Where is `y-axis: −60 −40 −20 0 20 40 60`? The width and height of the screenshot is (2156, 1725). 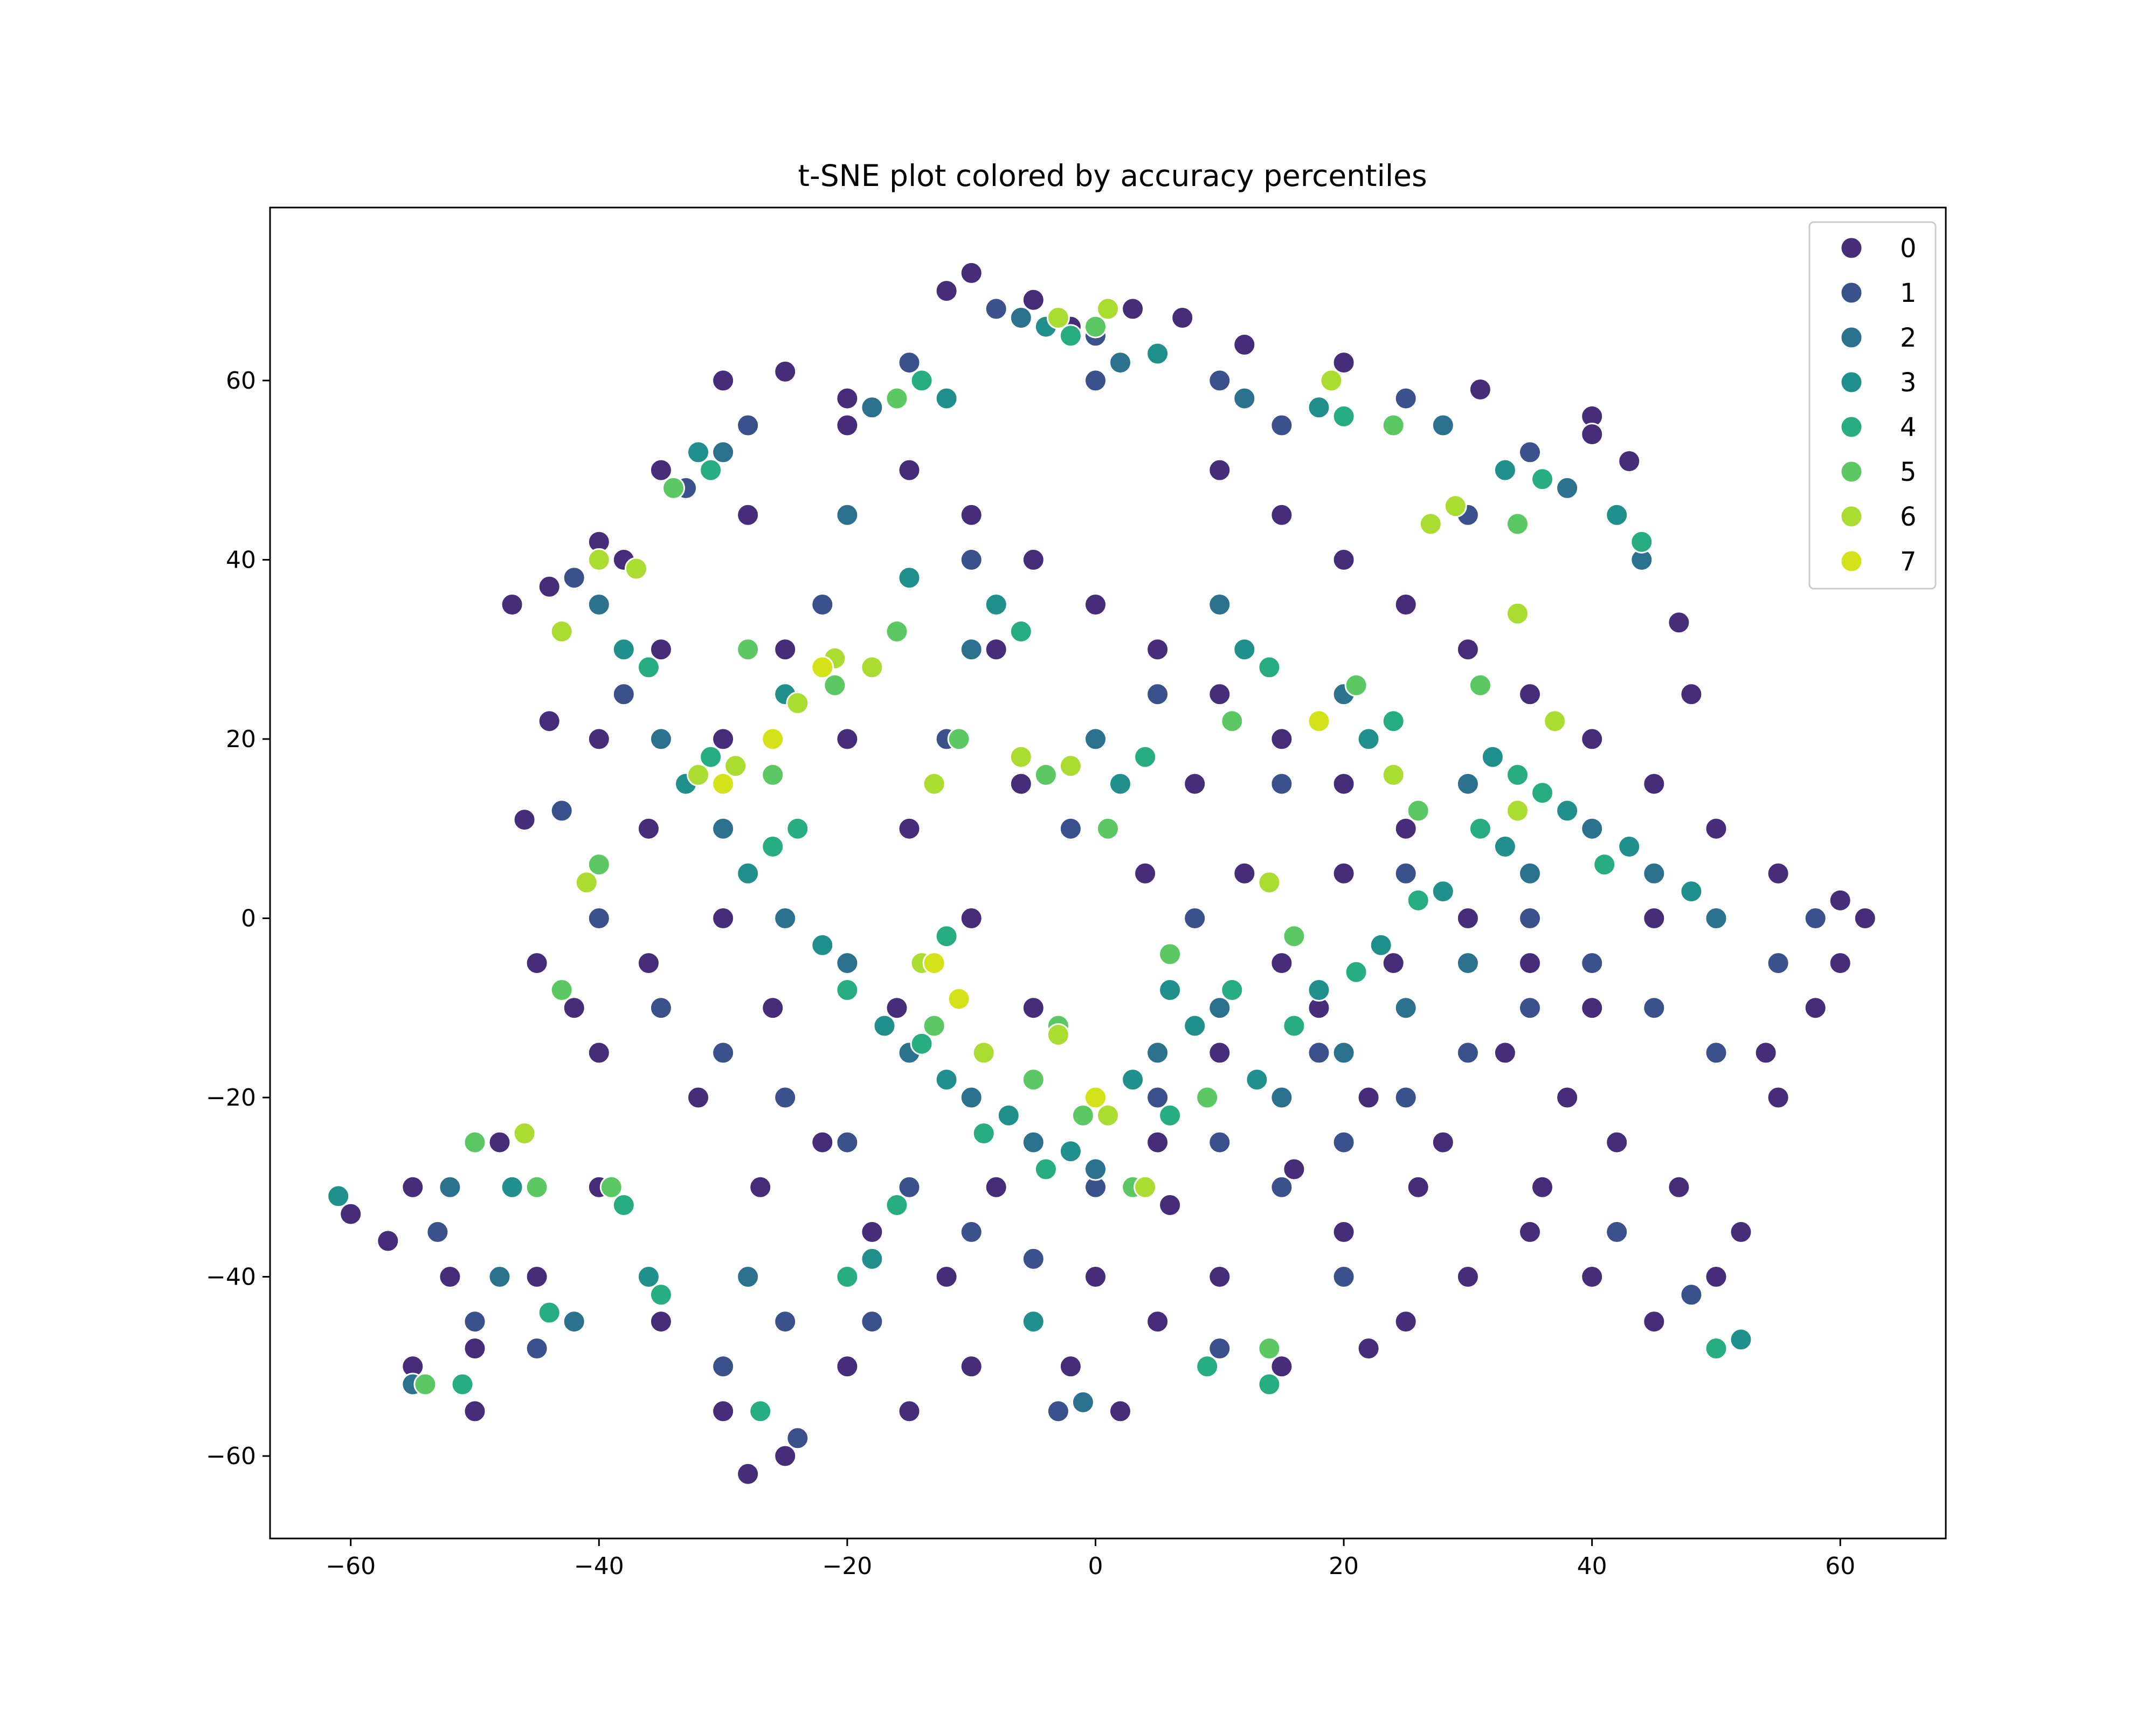
y-axis: −60 −40 −20 0 20 40 60 is located at coordinates (238, 918).